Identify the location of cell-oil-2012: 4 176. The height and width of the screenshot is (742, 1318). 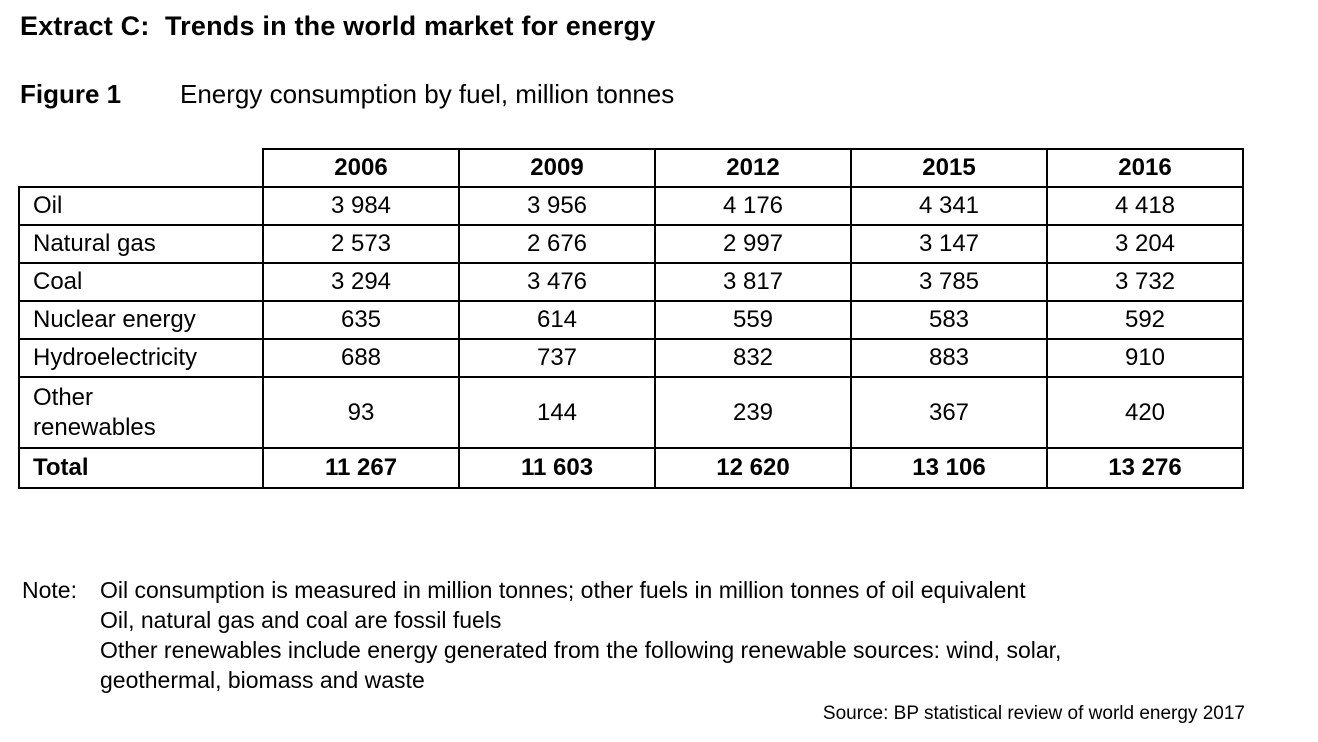
(753, 206).